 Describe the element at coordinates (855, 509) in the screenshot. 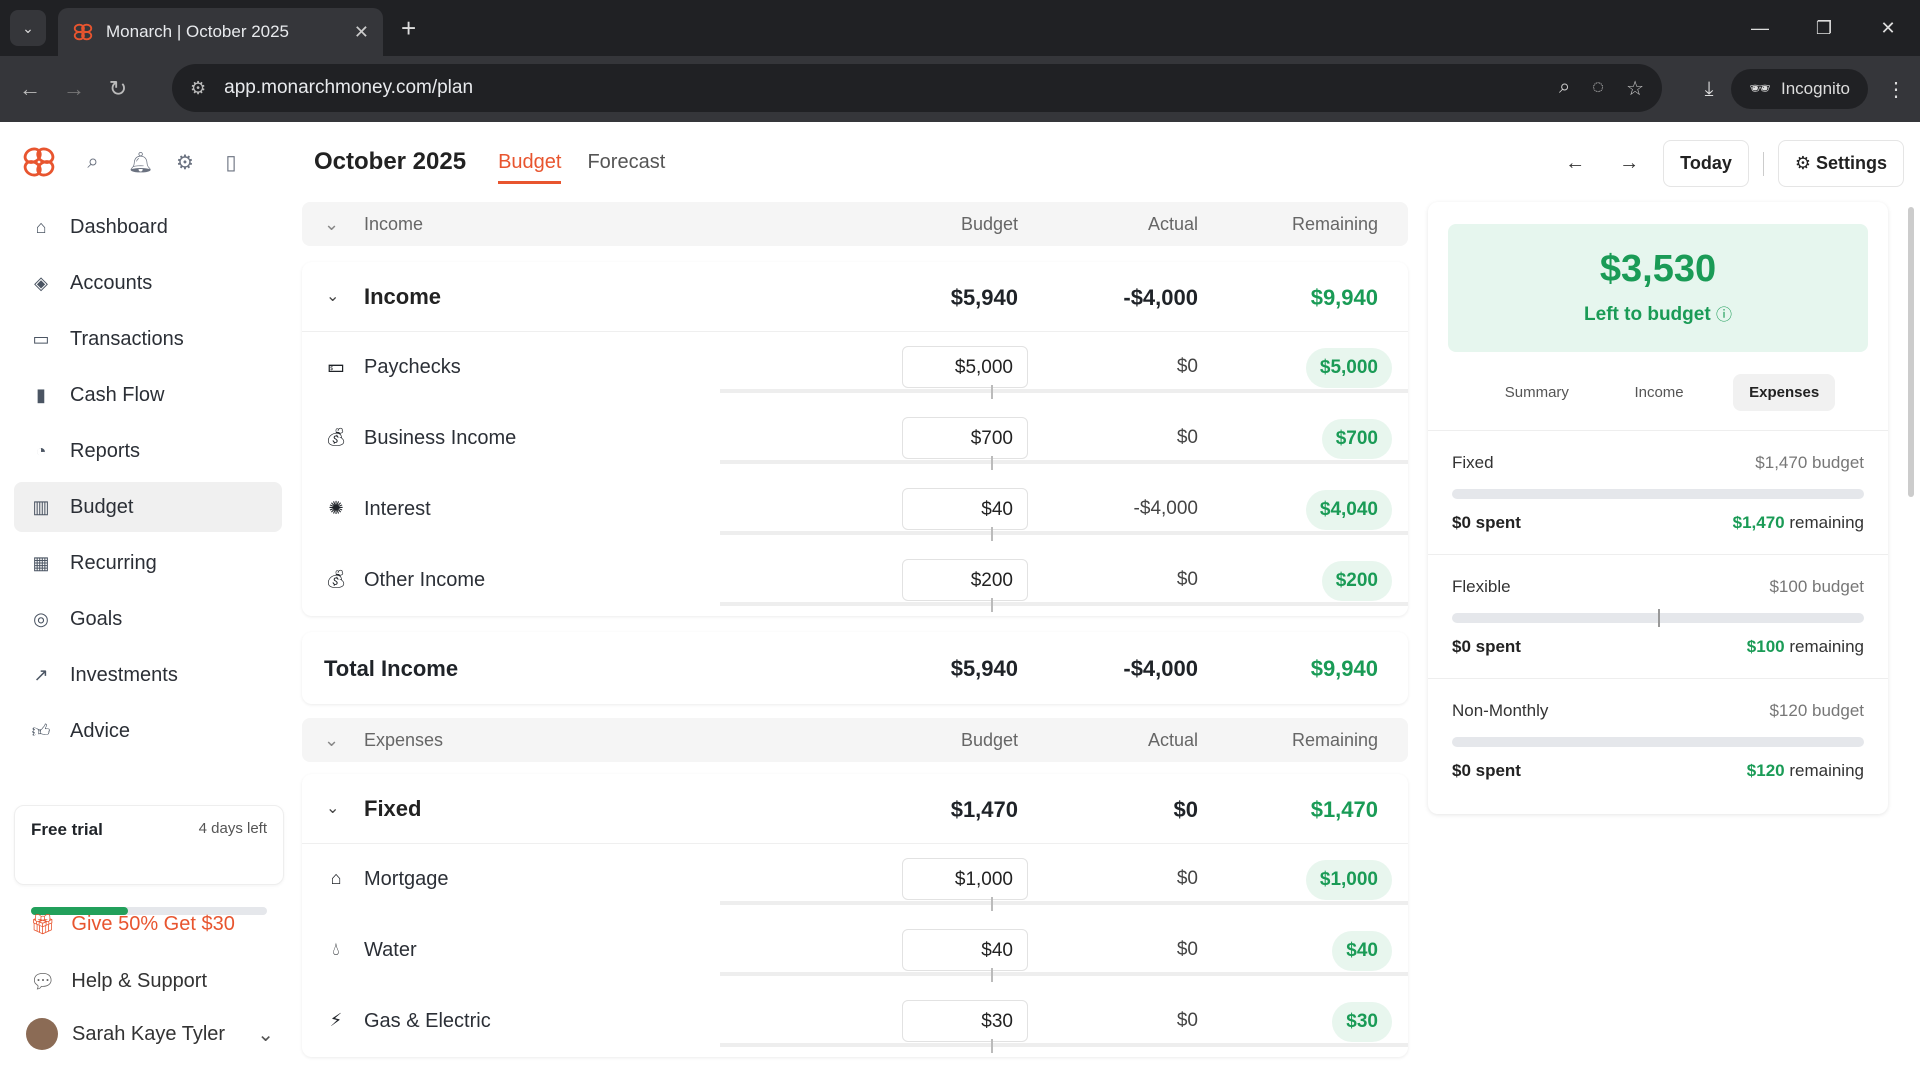

I see `category-row: ✺ Interest $40 -$4,000 $4,040` at that location.